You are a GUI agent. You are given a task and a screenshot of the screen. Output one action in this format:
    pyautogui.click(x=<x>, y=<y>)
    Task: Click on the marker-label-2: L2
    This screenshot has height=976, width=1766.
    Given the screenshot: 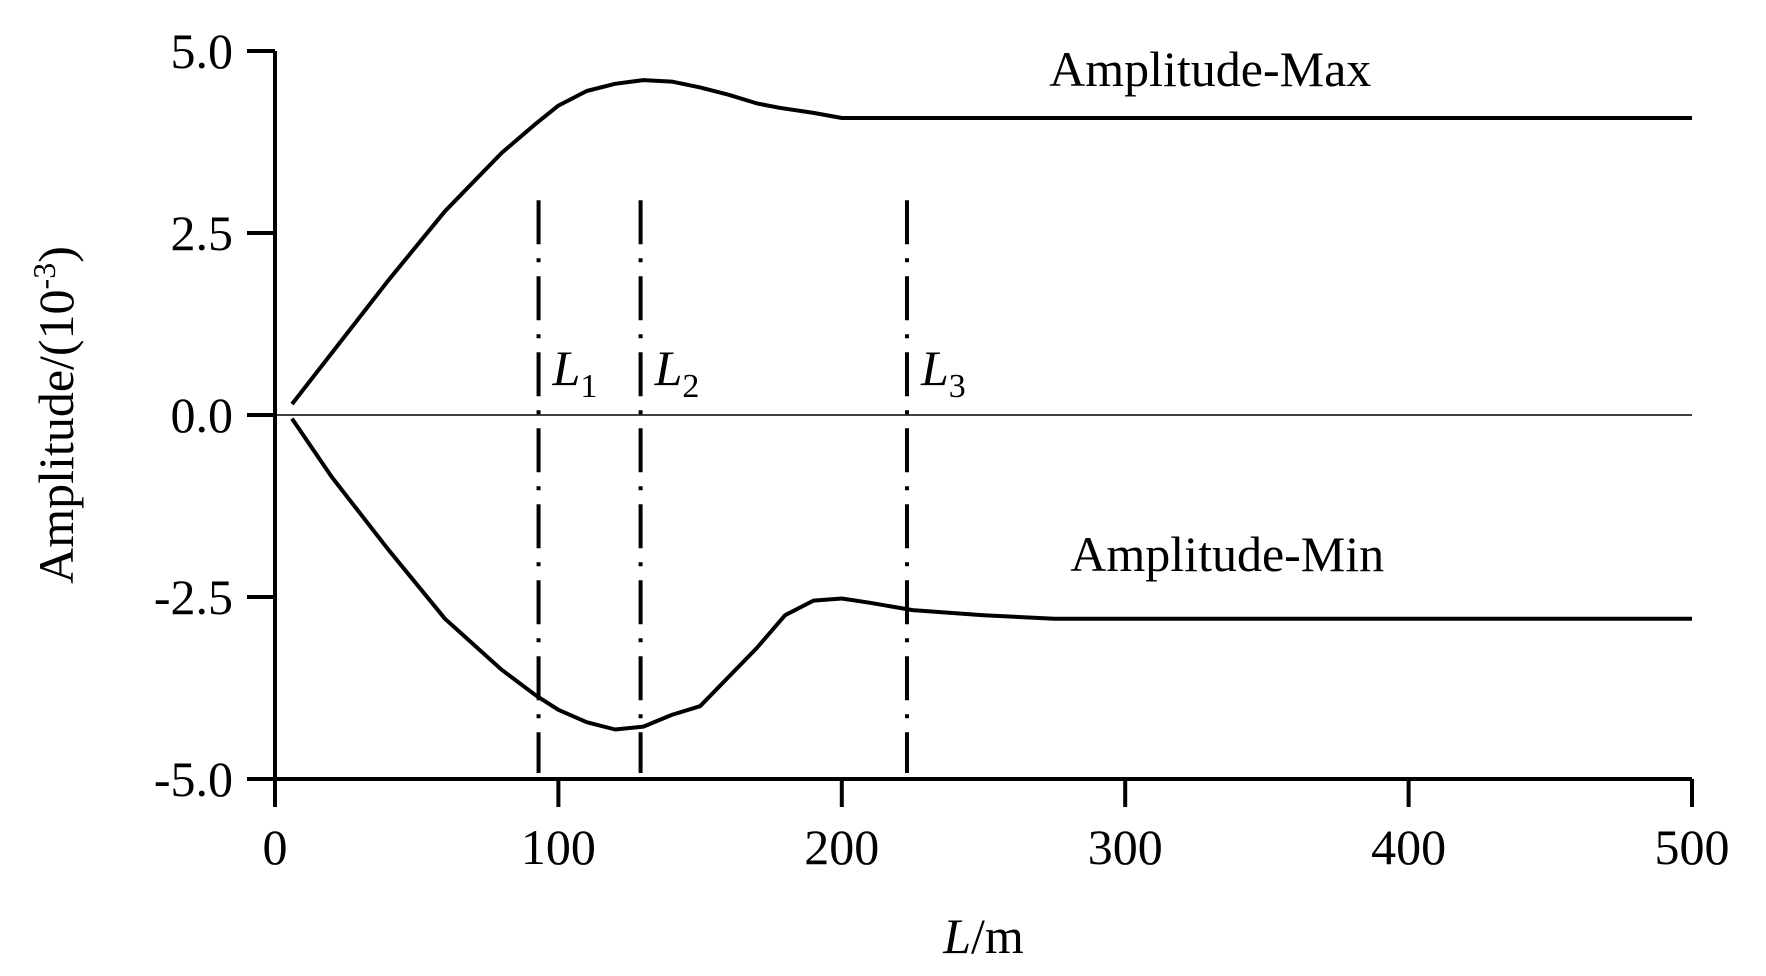 What is the action you would take?
    pyautogui.click(x=677, y=372)
    